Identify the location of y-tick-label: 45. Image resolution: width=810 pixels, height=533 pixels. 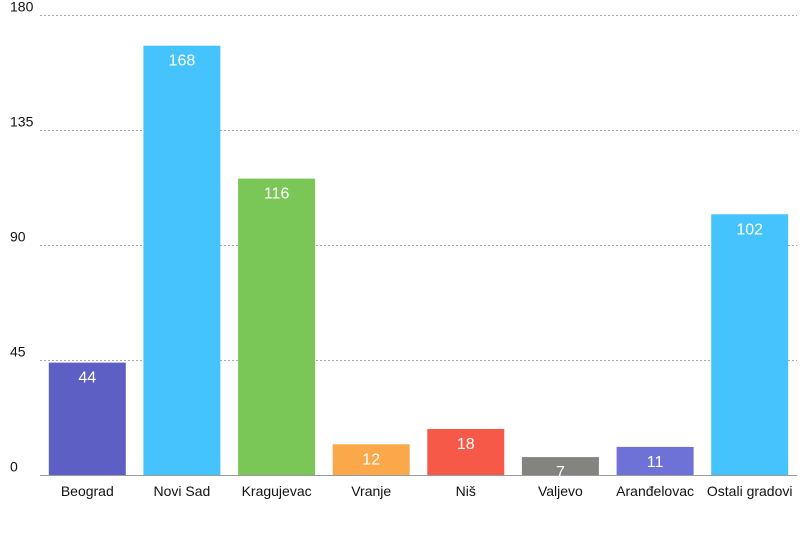
(18, 352).